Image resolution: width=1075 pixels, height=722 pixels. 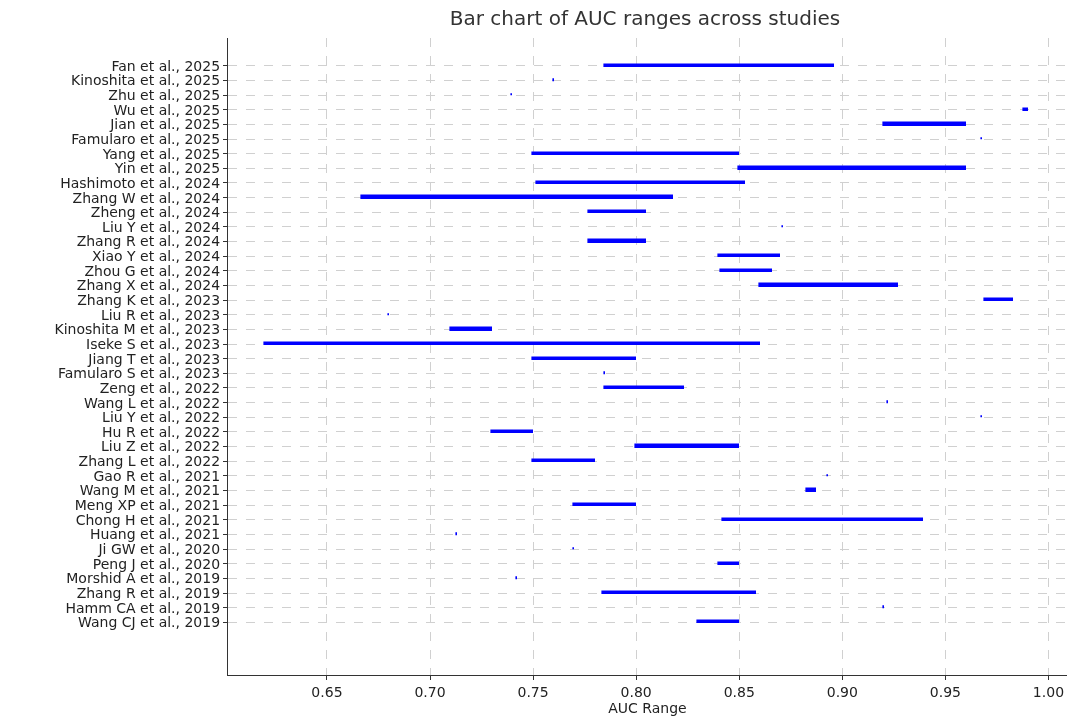 I want to click on y-tick-label: Zhang K et al., 2023, so click(x=149, y=300).